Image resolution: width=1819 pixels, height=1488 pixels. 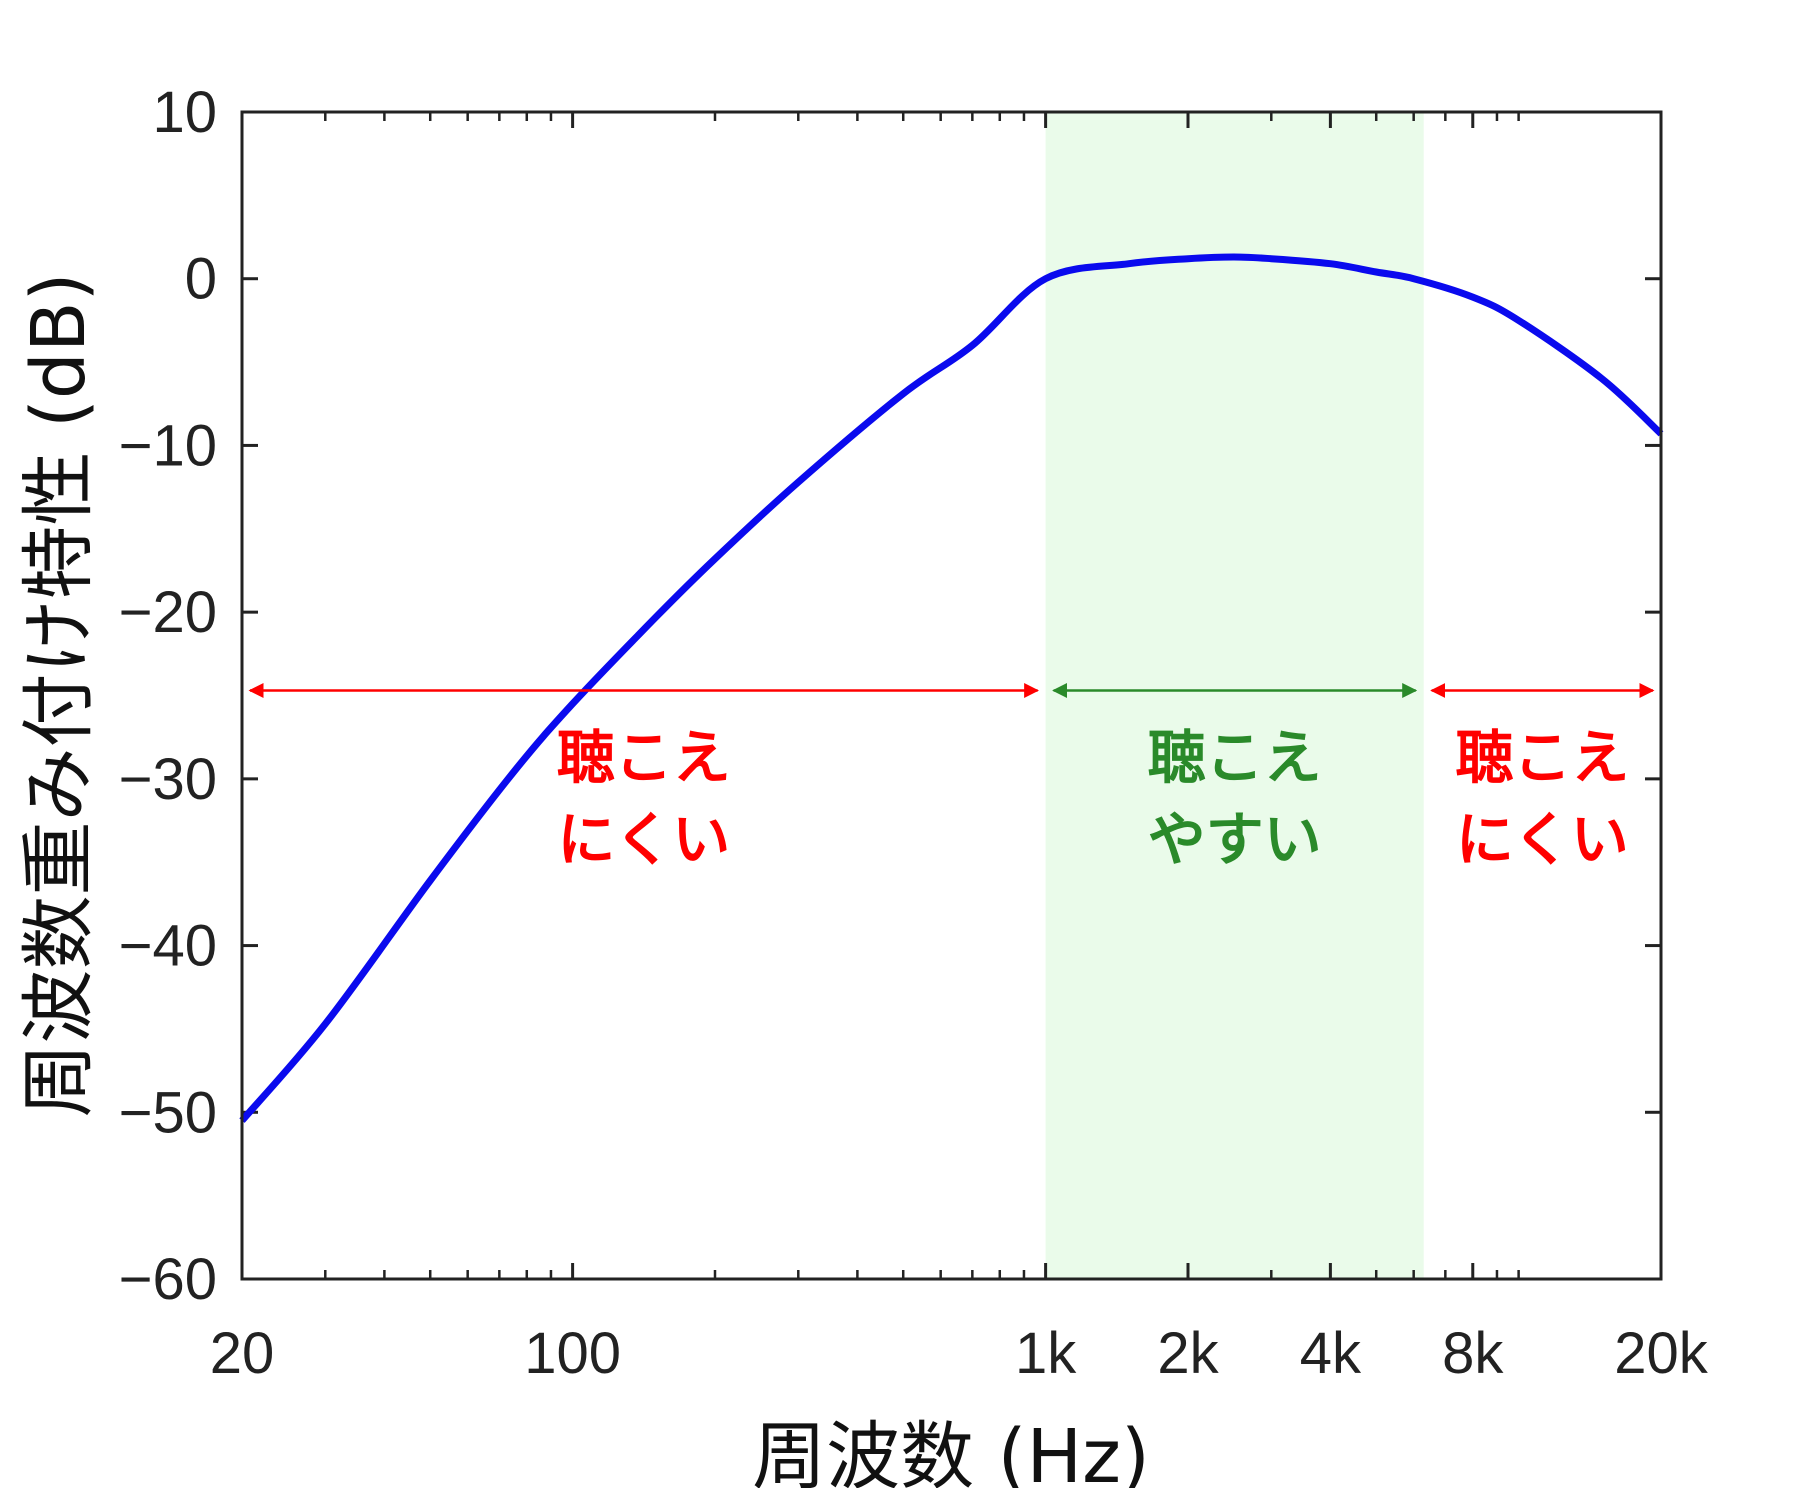 What do you see at coordinates (1331, 1353) in the screenshot?
I see `x-tick-label: 4k` at bounding box center [1331, 1353].